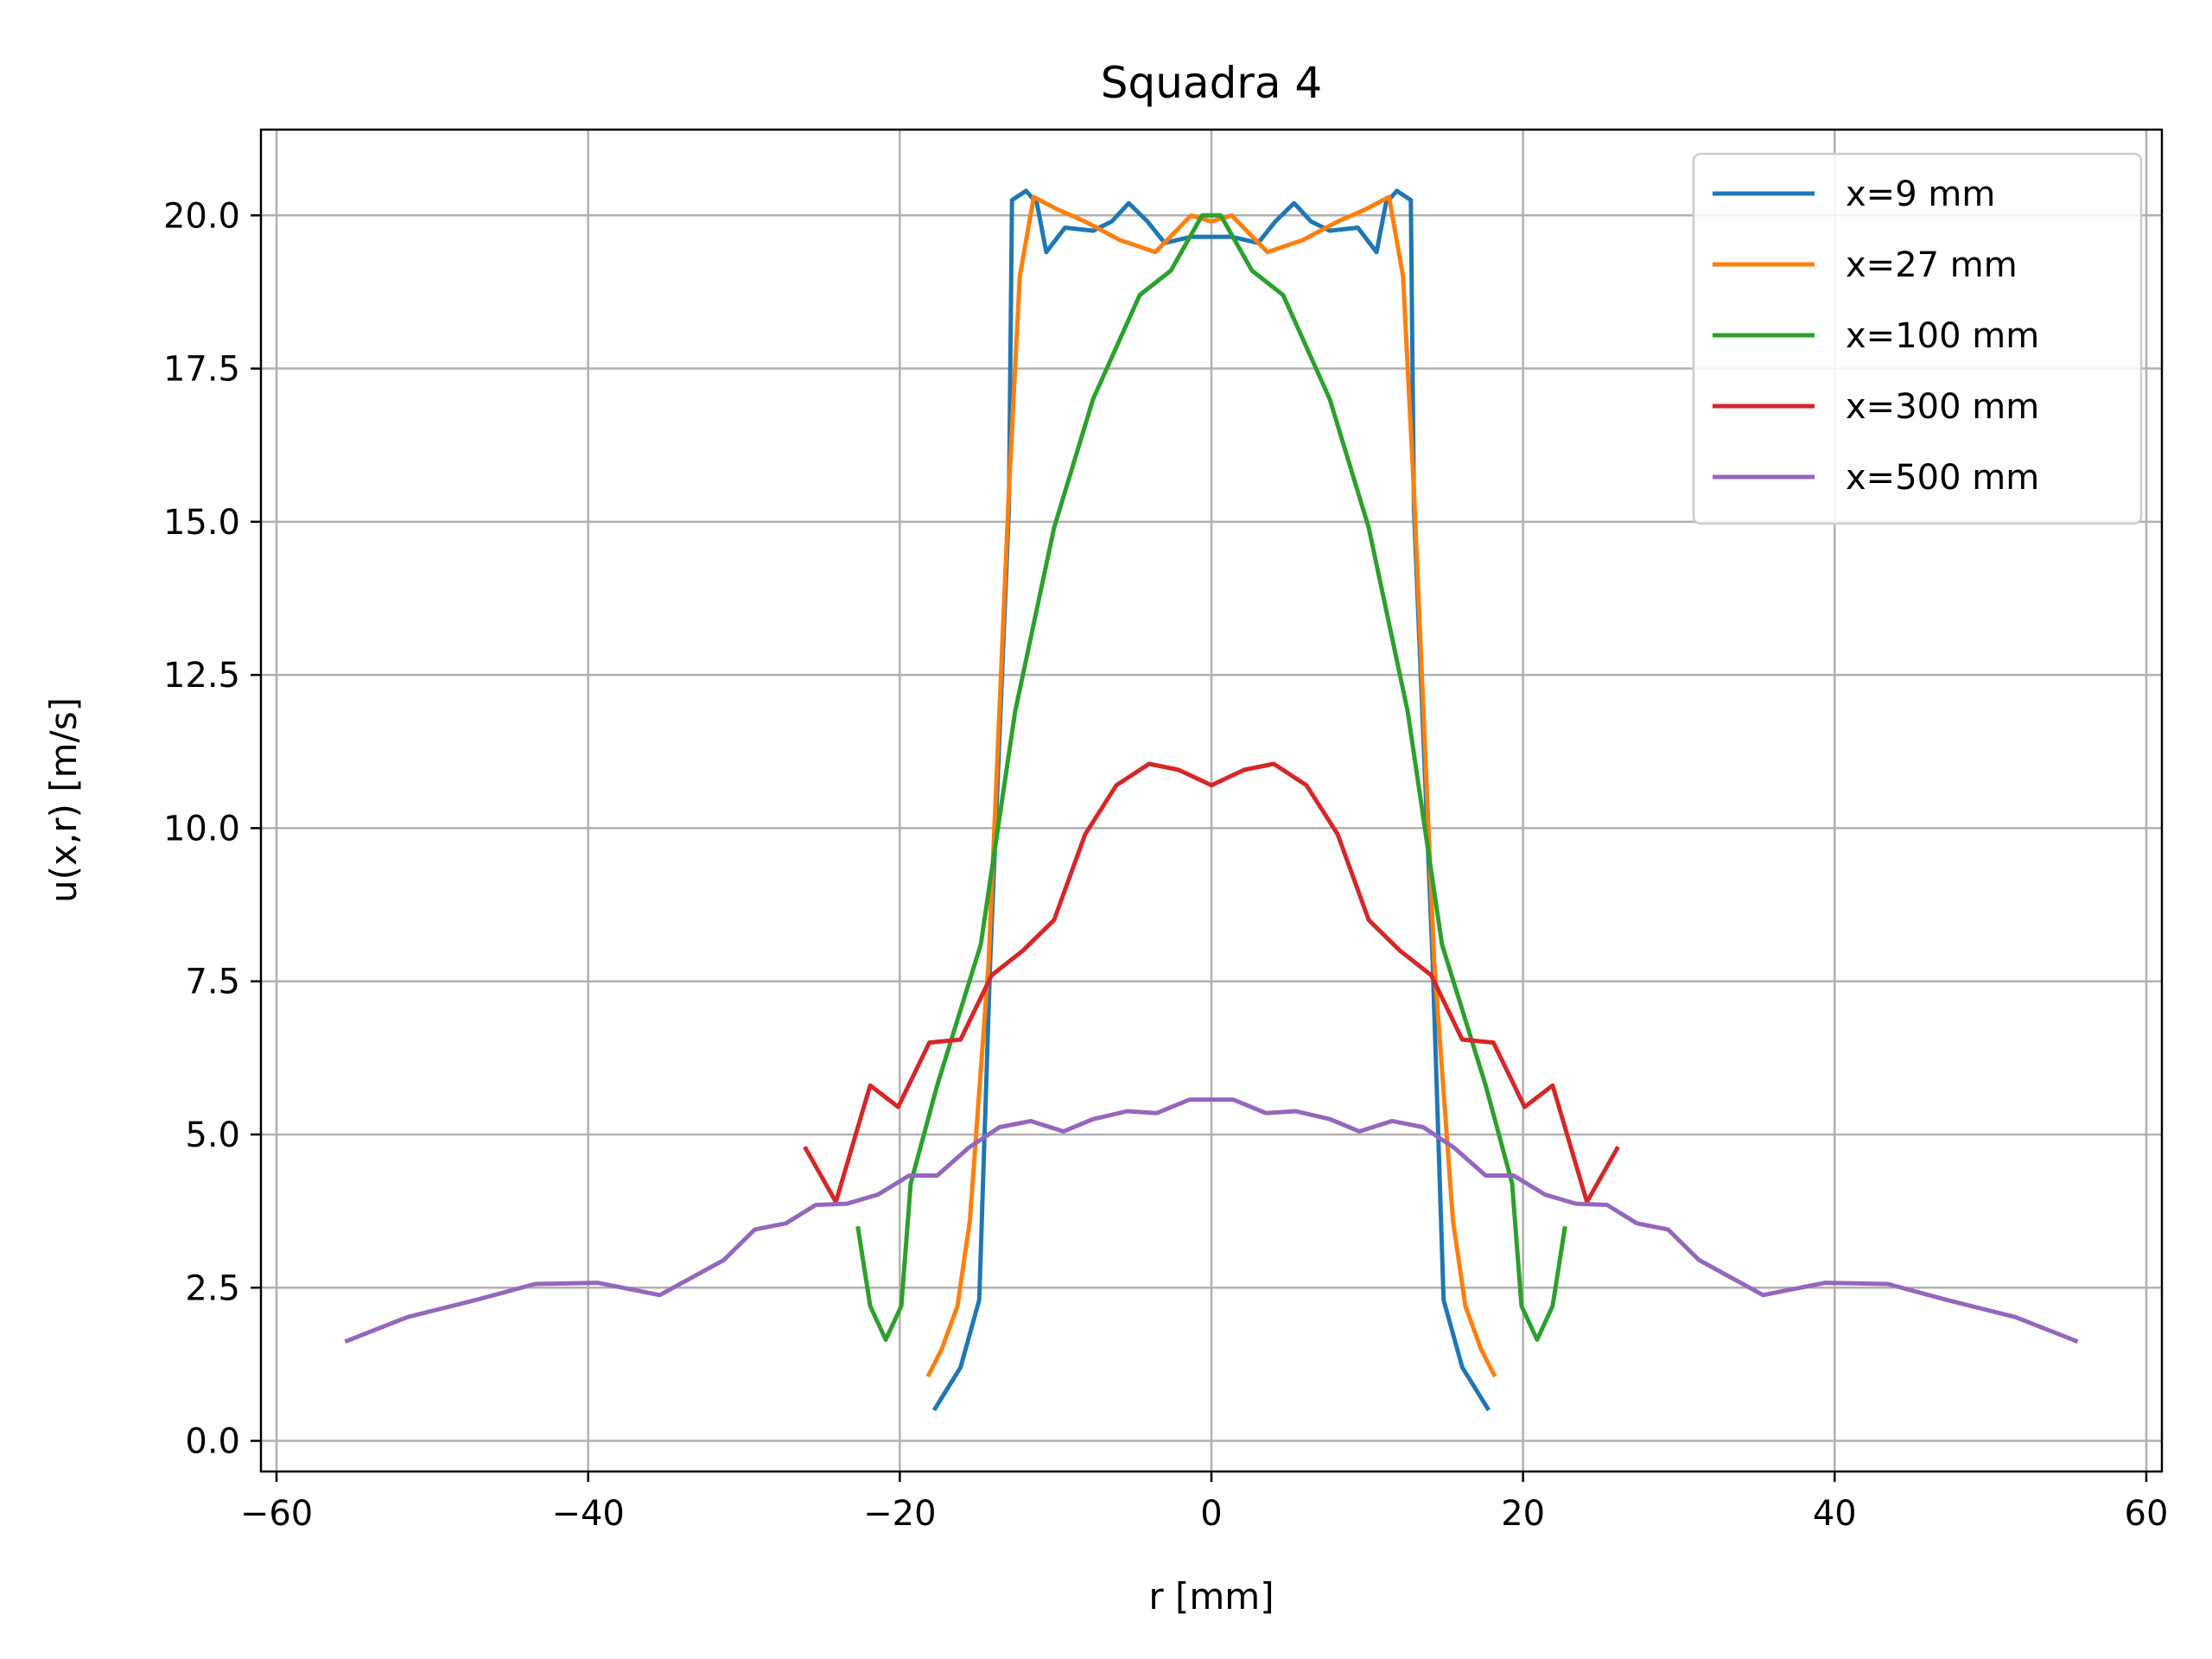  What do you see at coordinates (201, 216) in the screenshot?
I see `y-tick-label: 20.0` at bounding box center [201, 216].